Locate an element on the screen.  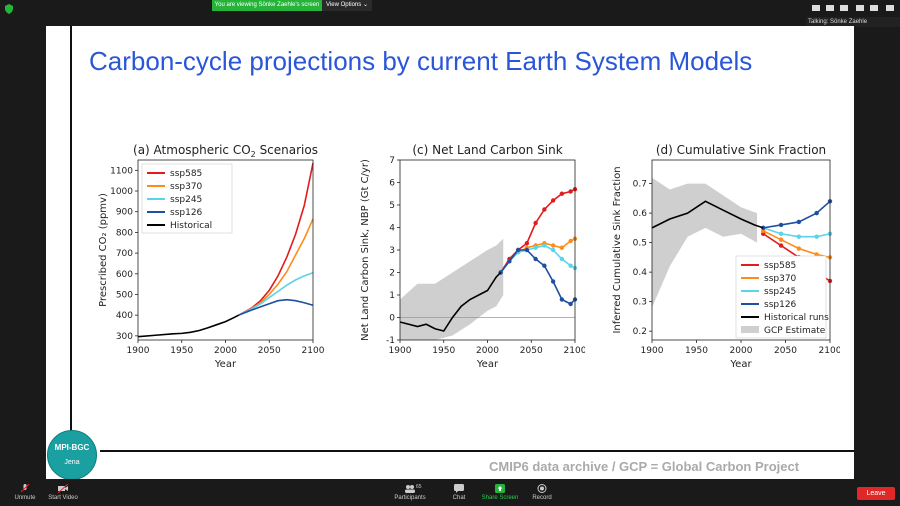
y-tick-label: 400 is located at coordinates (124, 316).